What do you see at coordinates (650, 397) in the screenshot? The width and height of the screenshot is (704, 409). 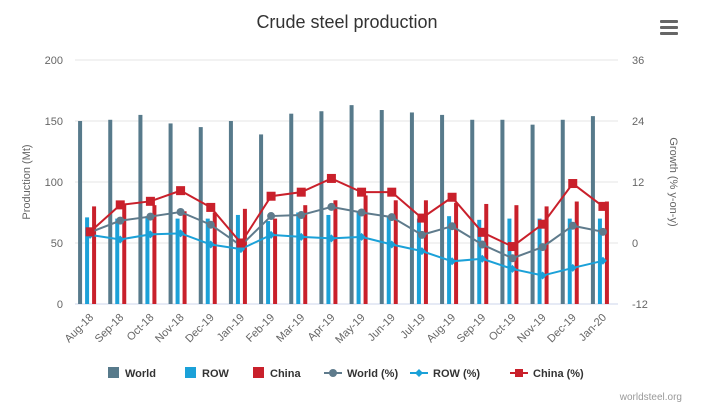 I see `credits-text: worldsteel.org` at bounding box center [650, 397].